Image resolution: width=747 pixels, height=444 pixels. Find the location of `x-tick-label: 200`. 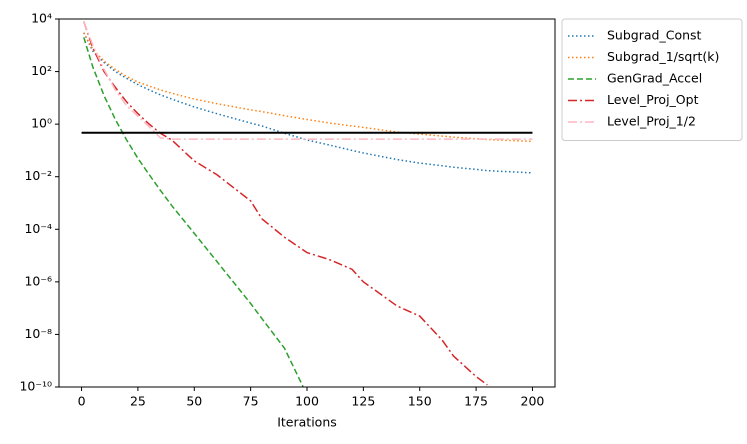

x-tick-label: 200 is located at coordinates (533, 401).